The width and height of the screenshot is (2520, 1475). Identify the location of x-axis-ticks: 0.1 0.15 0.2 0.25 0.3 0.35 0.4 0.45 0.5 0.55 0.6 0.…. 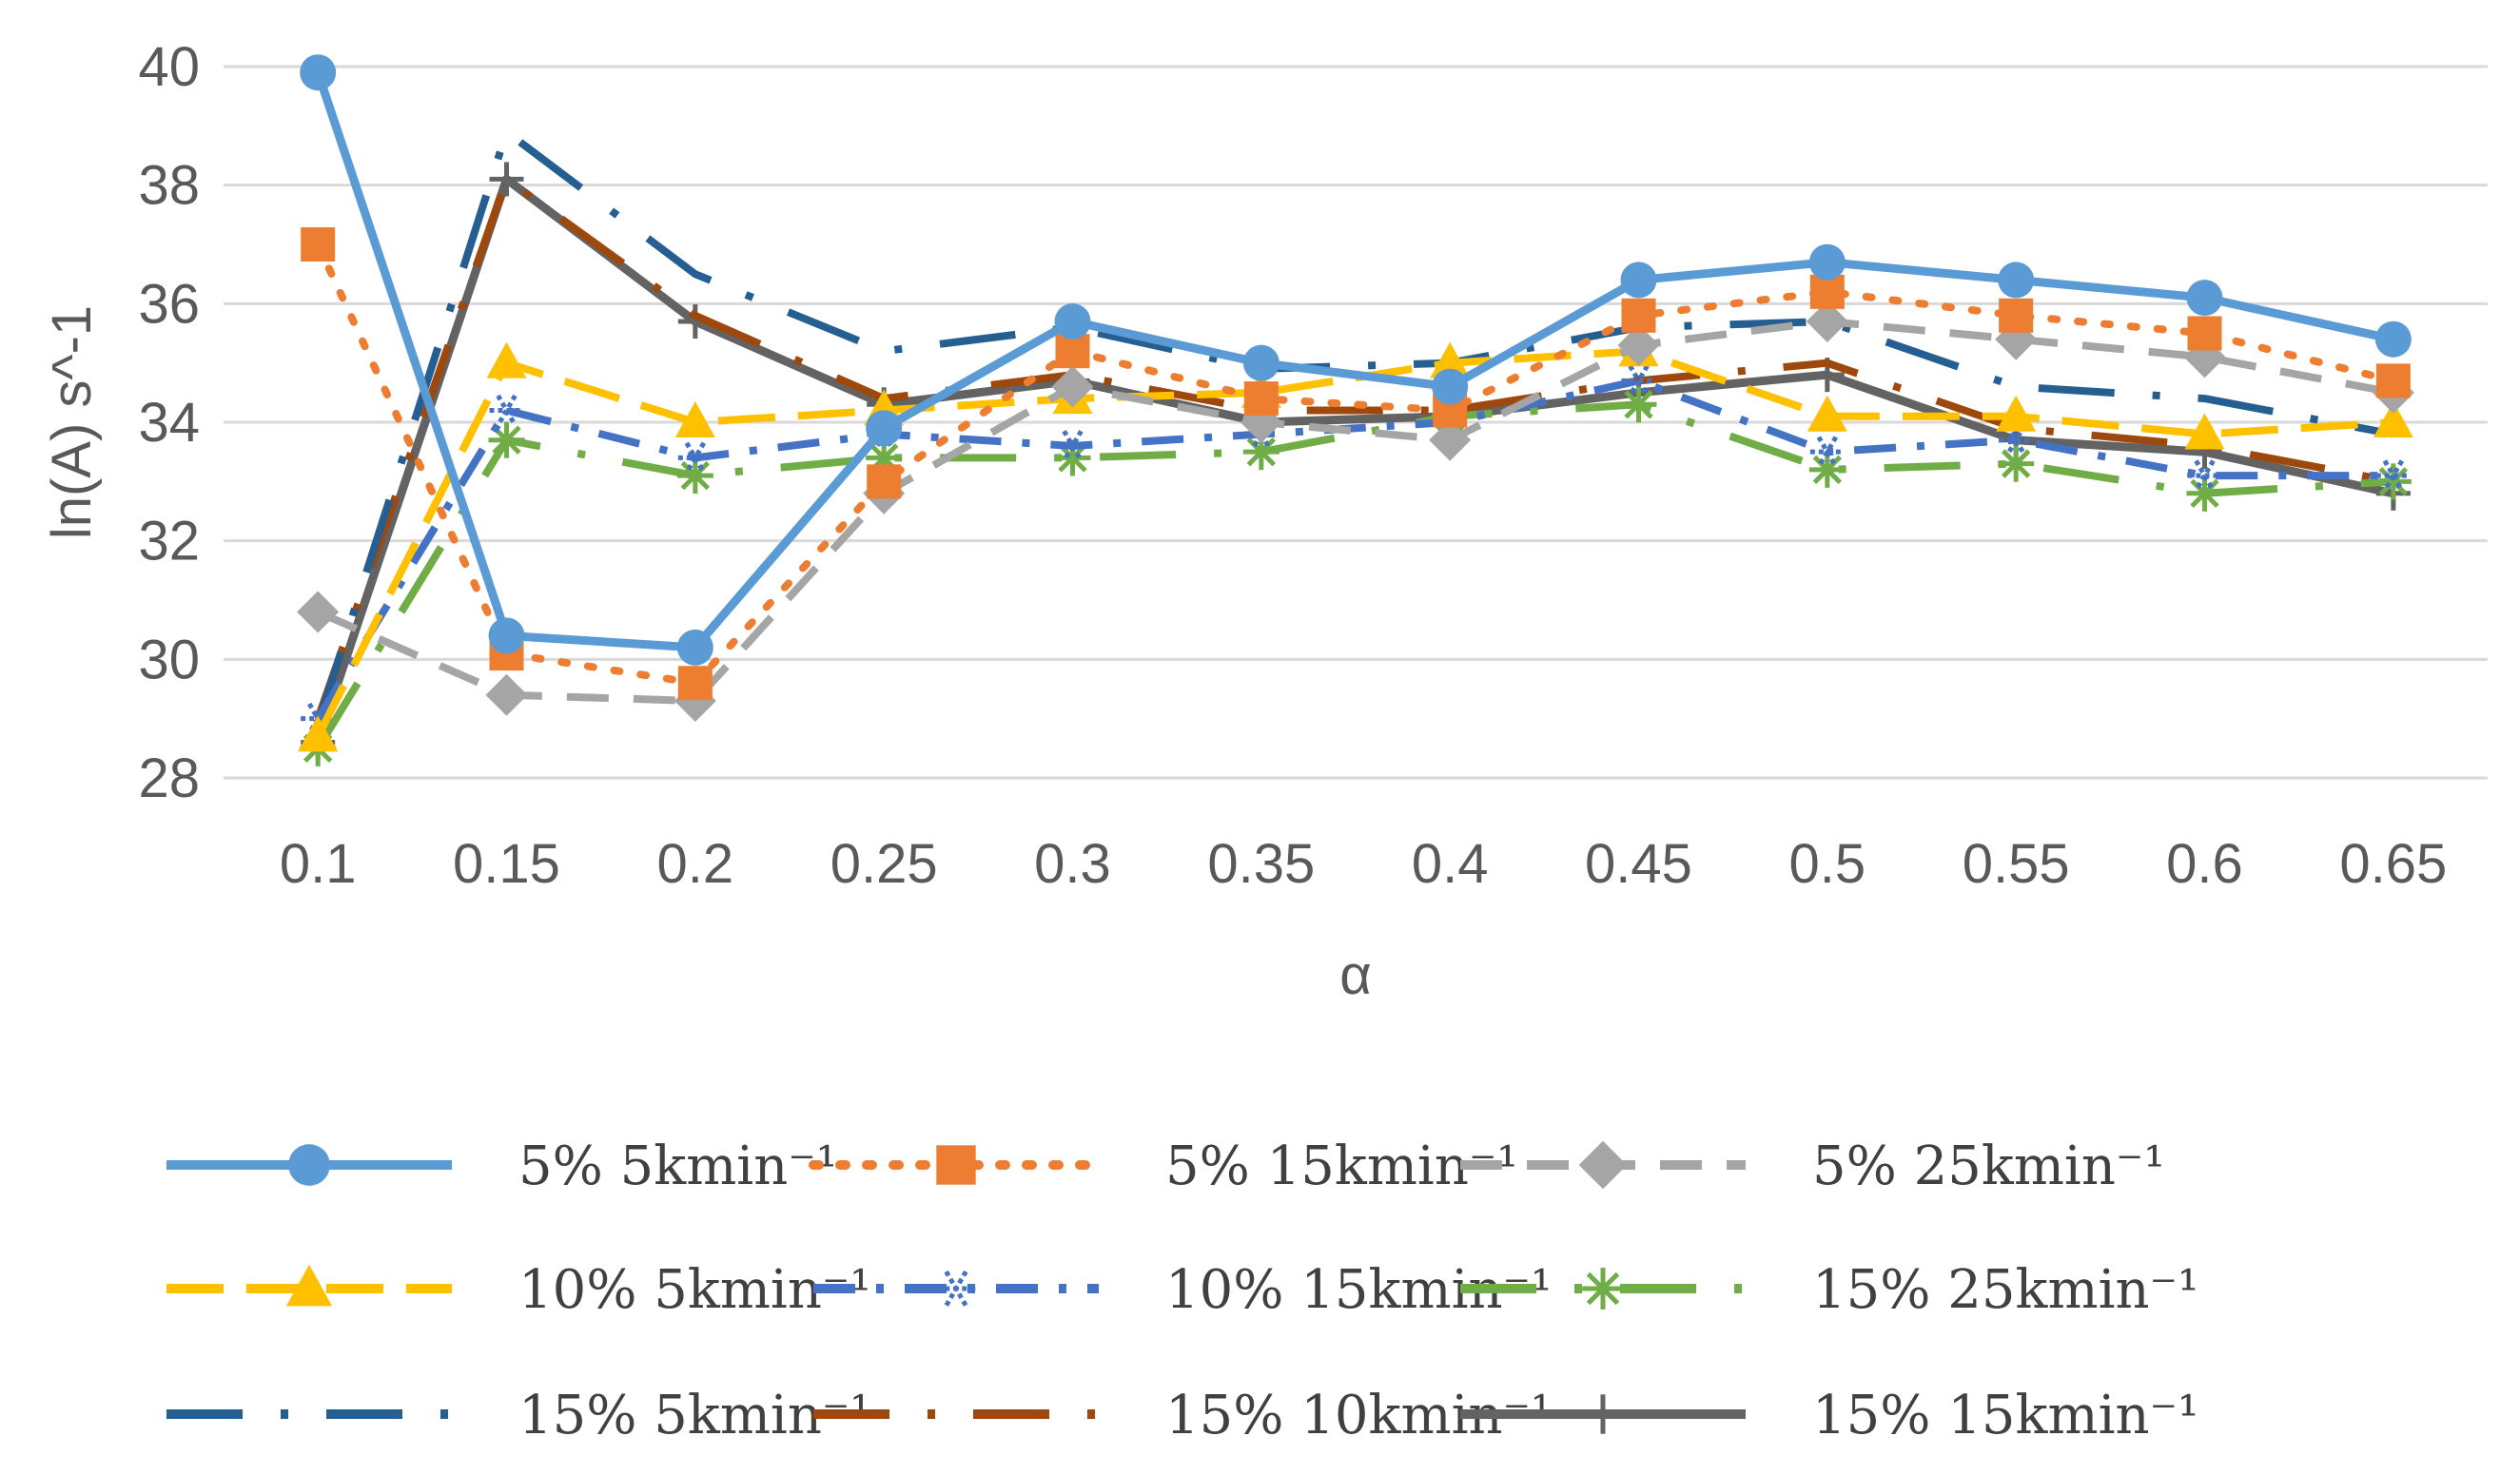
(1363, 864).